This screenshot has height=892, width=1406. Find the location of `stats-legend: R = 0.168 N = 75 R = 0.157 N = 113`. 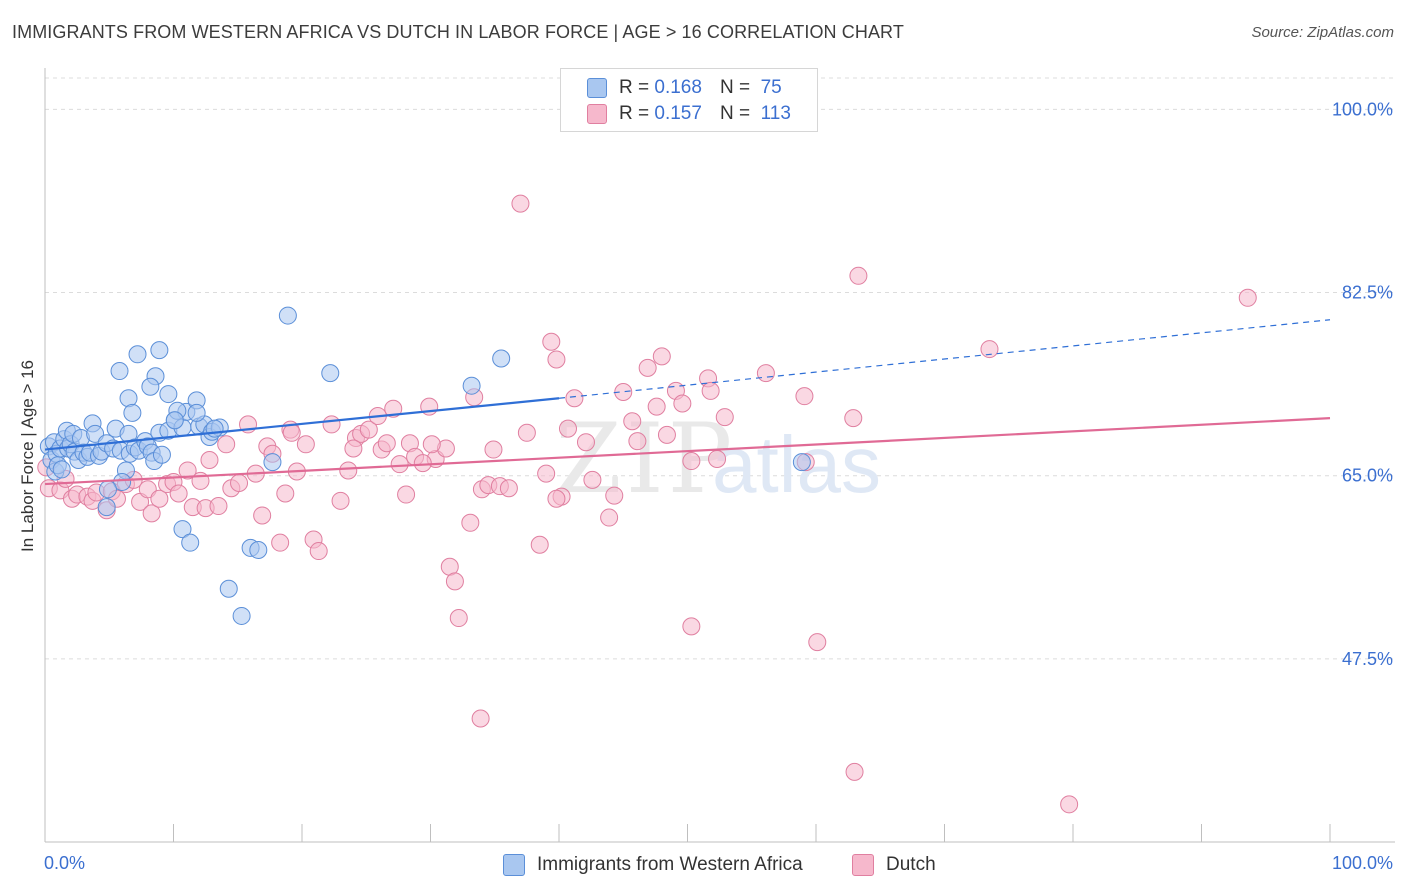

stats-legend: R = 0.168 N = 75 R = 0.157 N = 113 is located at coordinates (689, 100).